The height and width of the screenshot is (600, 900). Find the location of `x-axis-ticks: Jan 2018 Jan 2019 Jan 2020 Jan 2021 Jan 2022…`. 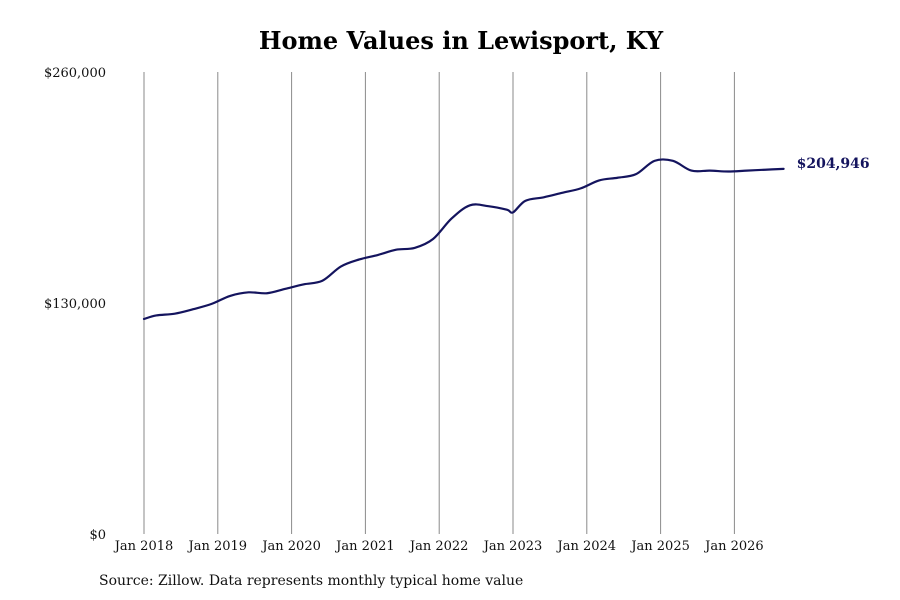

x-axis-ticks: Jan 2018 Jan 2019 Jan 2020 Jan 2021 Jan 2022… is located at coordinates (438, 546).